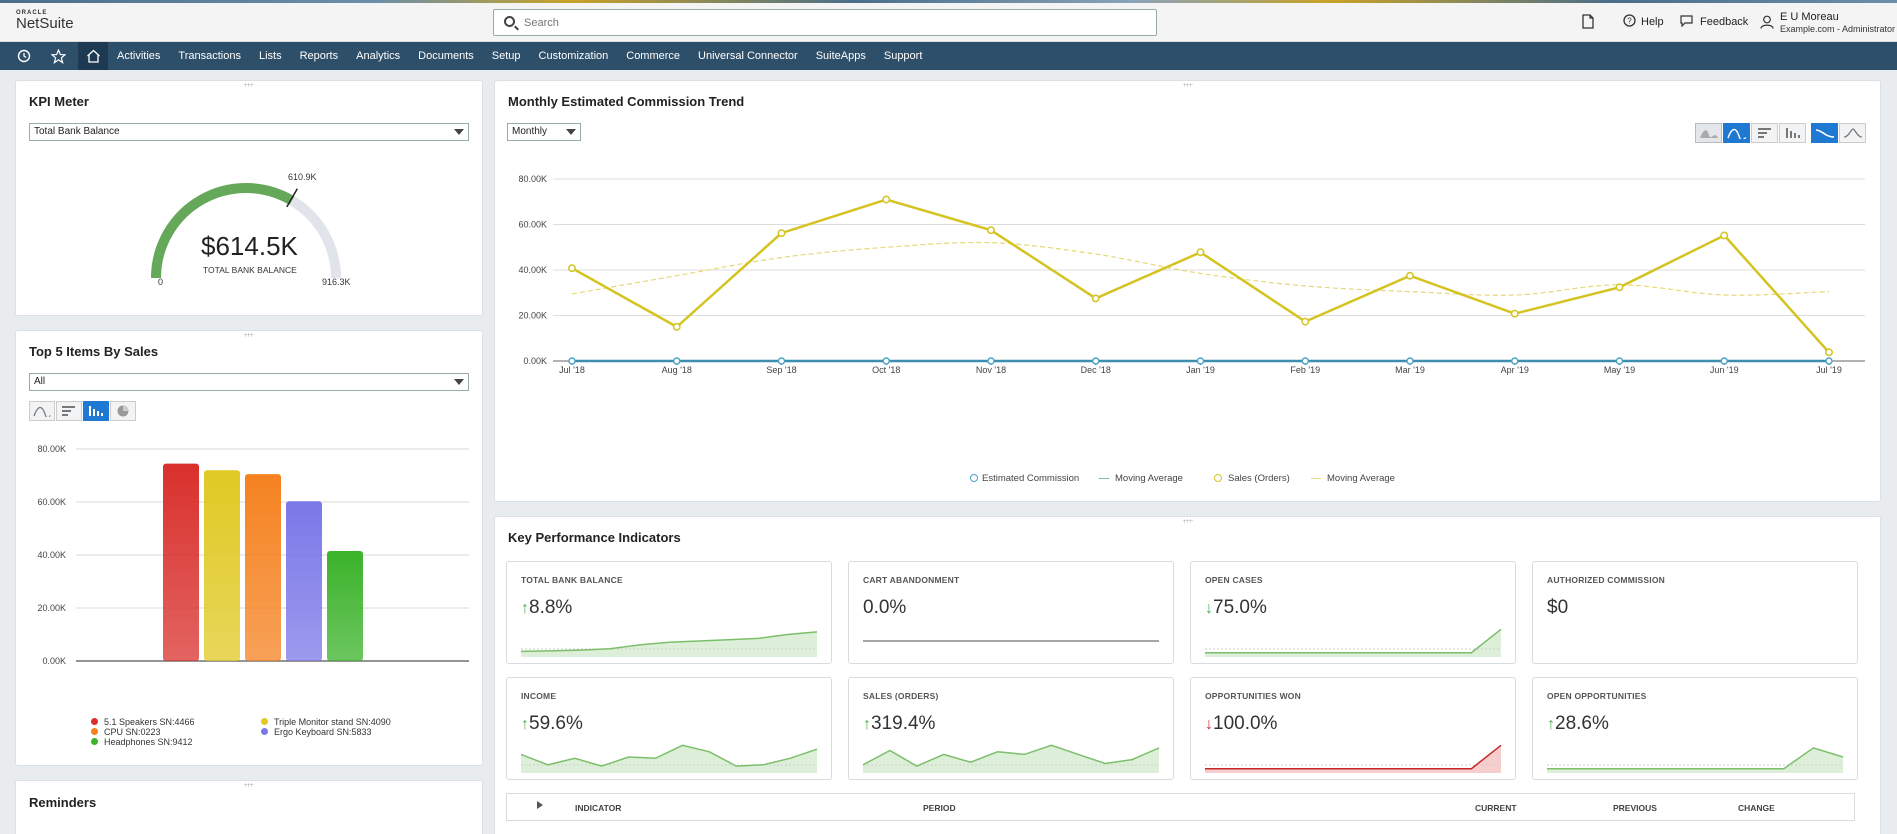  Describe the element at coordinates (1361, 478) in the screenshot. I see `legend-moving-average-2: Moving Average` at that location.